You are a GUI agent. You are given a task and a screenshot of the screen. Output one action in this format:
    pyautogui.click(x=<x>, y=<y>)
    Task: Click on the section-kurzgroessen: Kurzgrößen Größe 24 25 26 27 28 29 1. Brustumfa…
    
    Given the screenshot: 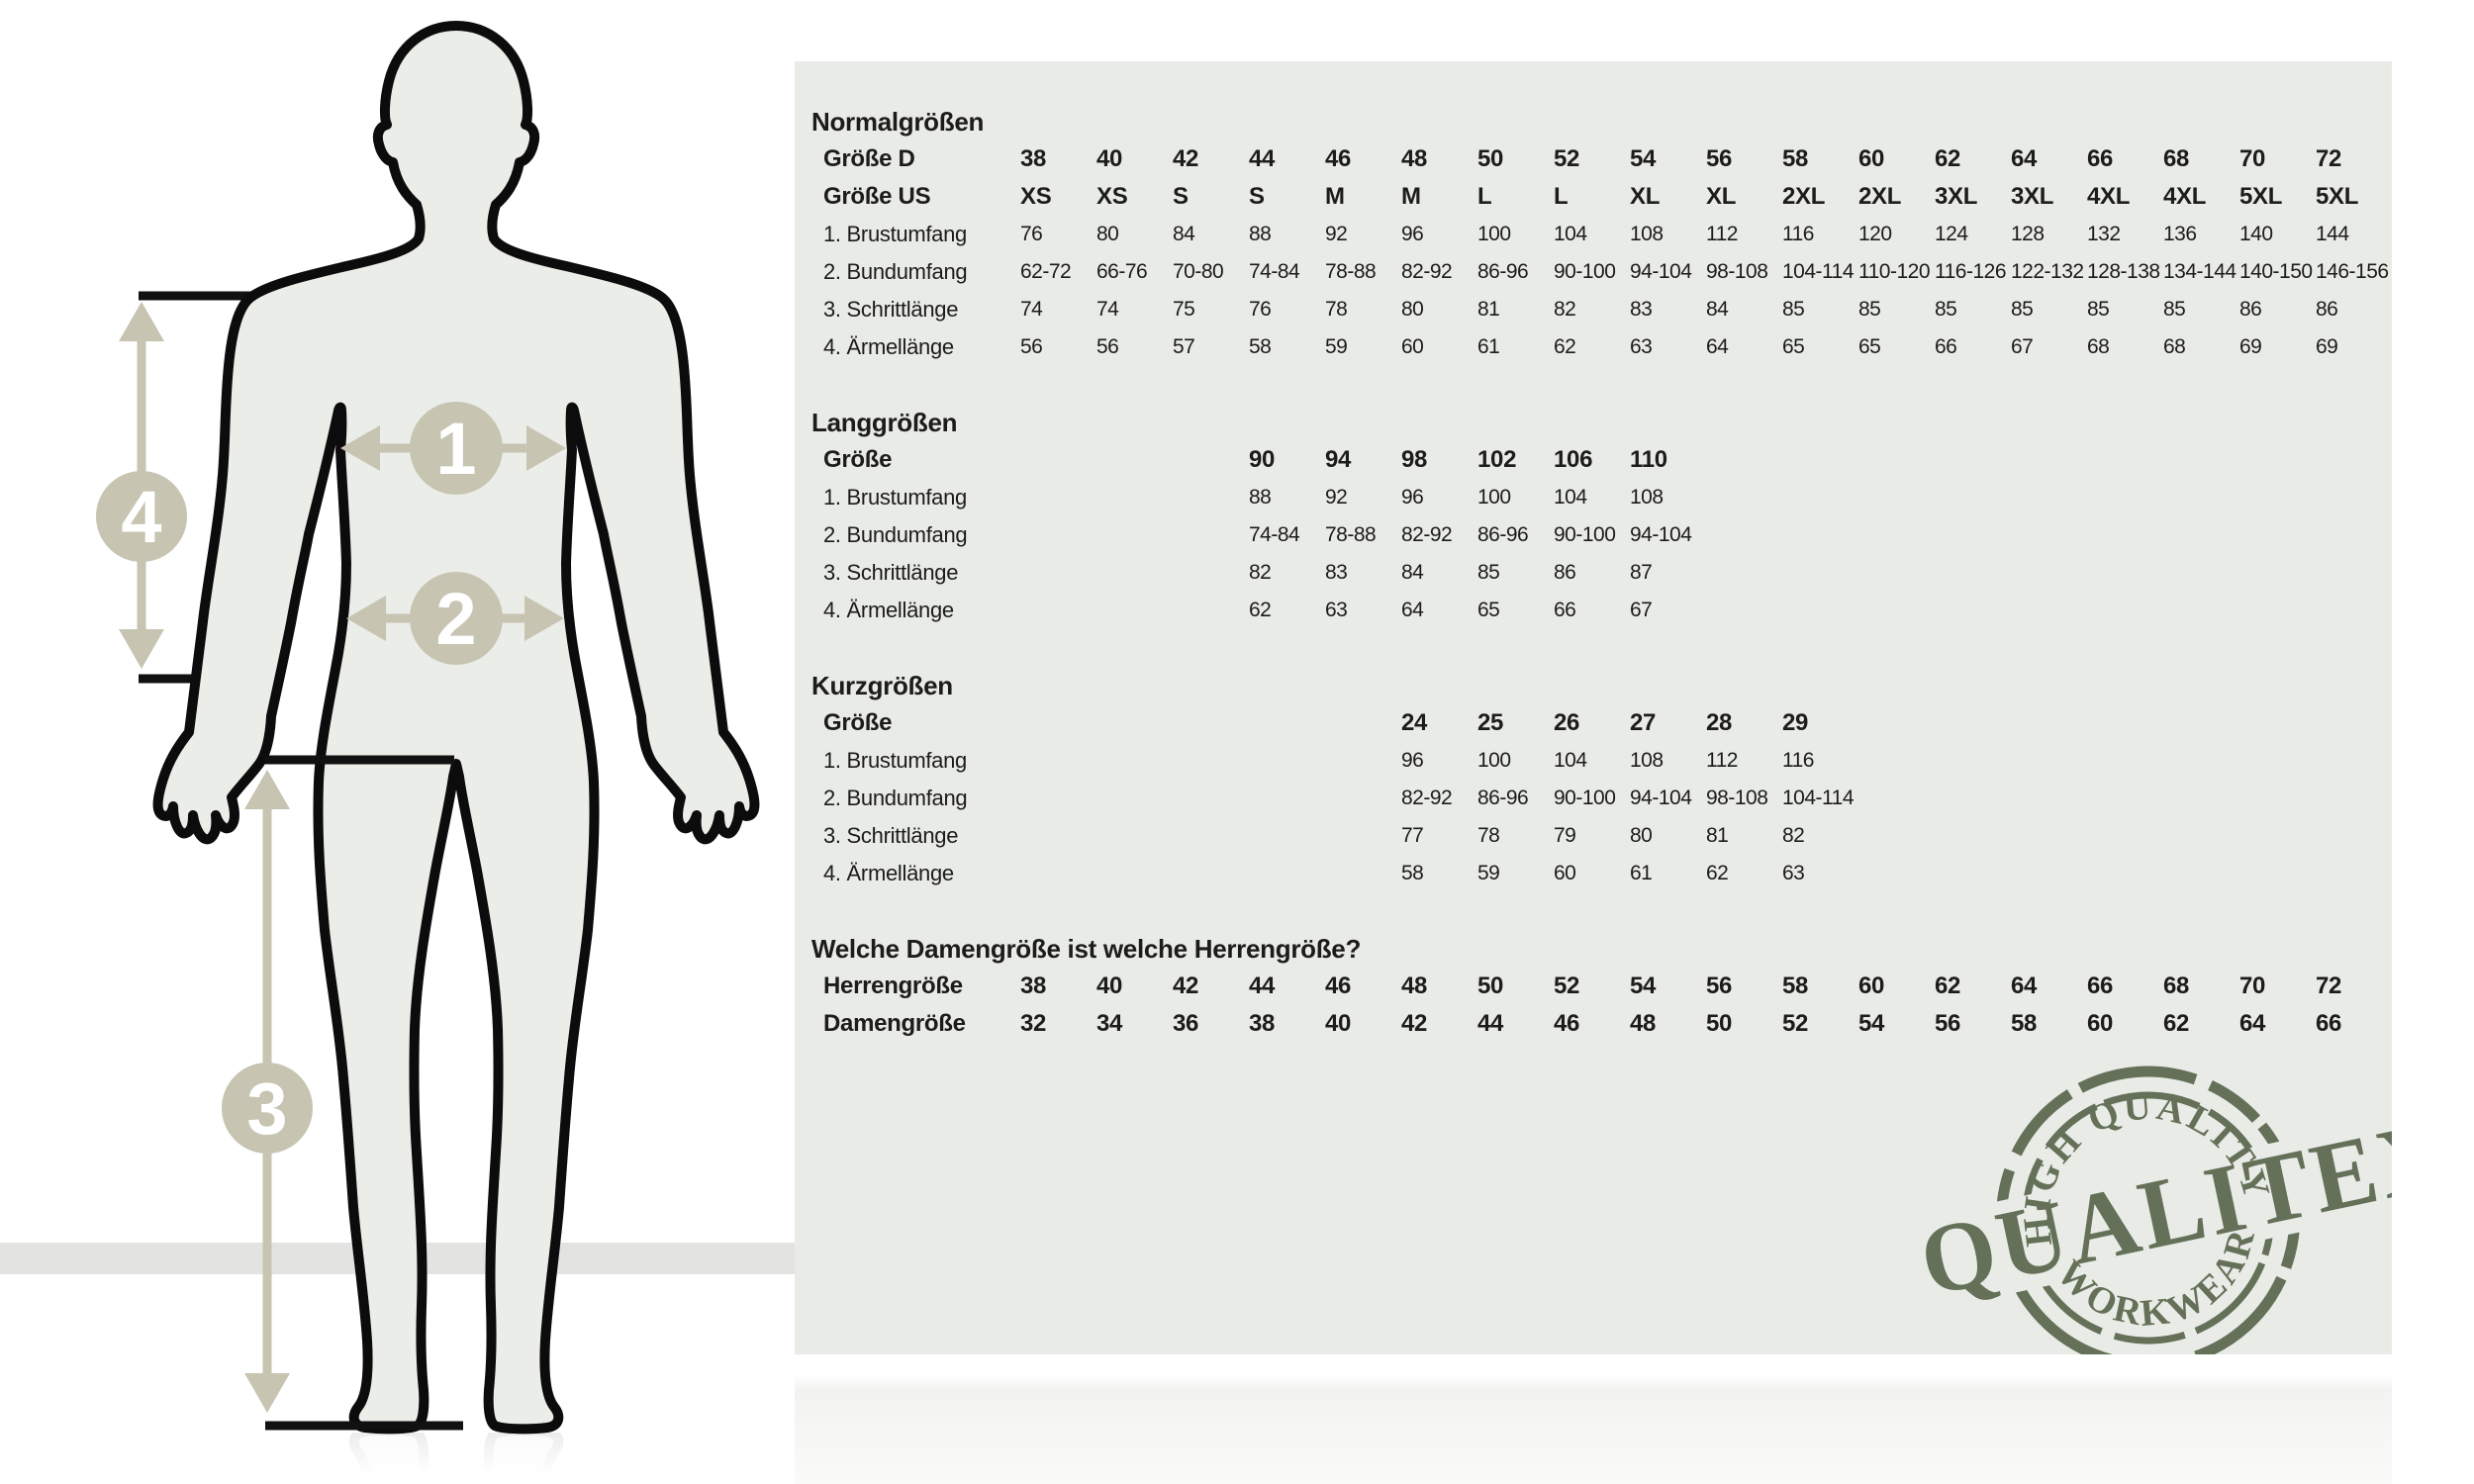 What is the action you would take?
    pyautogui.click(x=1602, y=779)
    